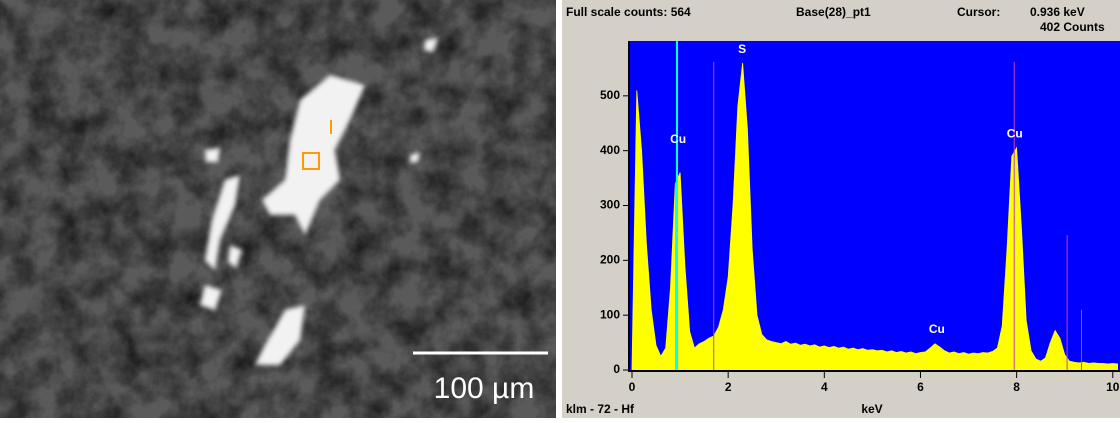 This screenshot has width=1120, height=423. What do you see at coordinates (632, 387) in the screenshot?
I see `x-tick-label: 0` at bounding box center [632, 387].